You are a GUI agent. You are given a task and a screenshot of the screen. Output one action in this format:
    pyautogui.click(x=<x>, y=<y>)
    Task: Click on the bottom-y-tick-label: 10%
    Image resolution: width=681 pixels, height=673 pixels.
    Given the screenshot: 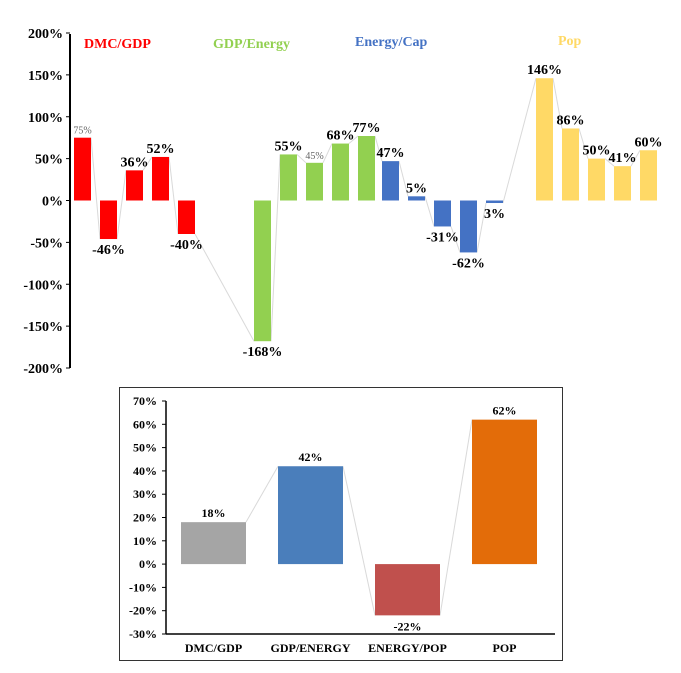 What is the action you would take?
    pyautogui.click(x=145, y=541)
    